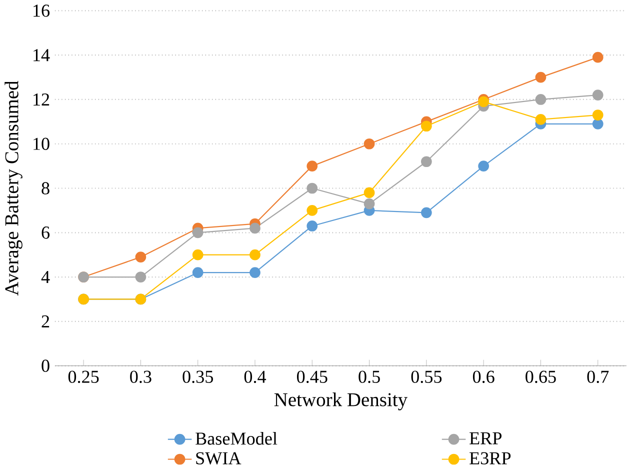  What do you see at coordinates (598, 377) in the screenshot?
I see `x-tick-label: 0.7` at bounding box center [598, 377].